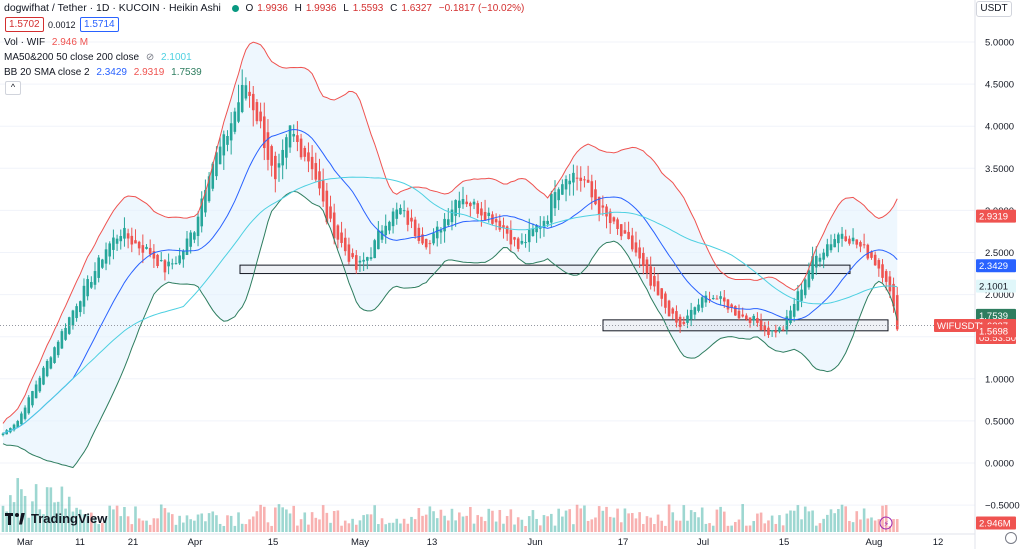 Image resolution: width=1024 pixels, height=549 pixels. Describe the element at coordinates (48, 42) in the screenshot. I see `volume-legend: Vol · WIF 2.946 M` at that location.